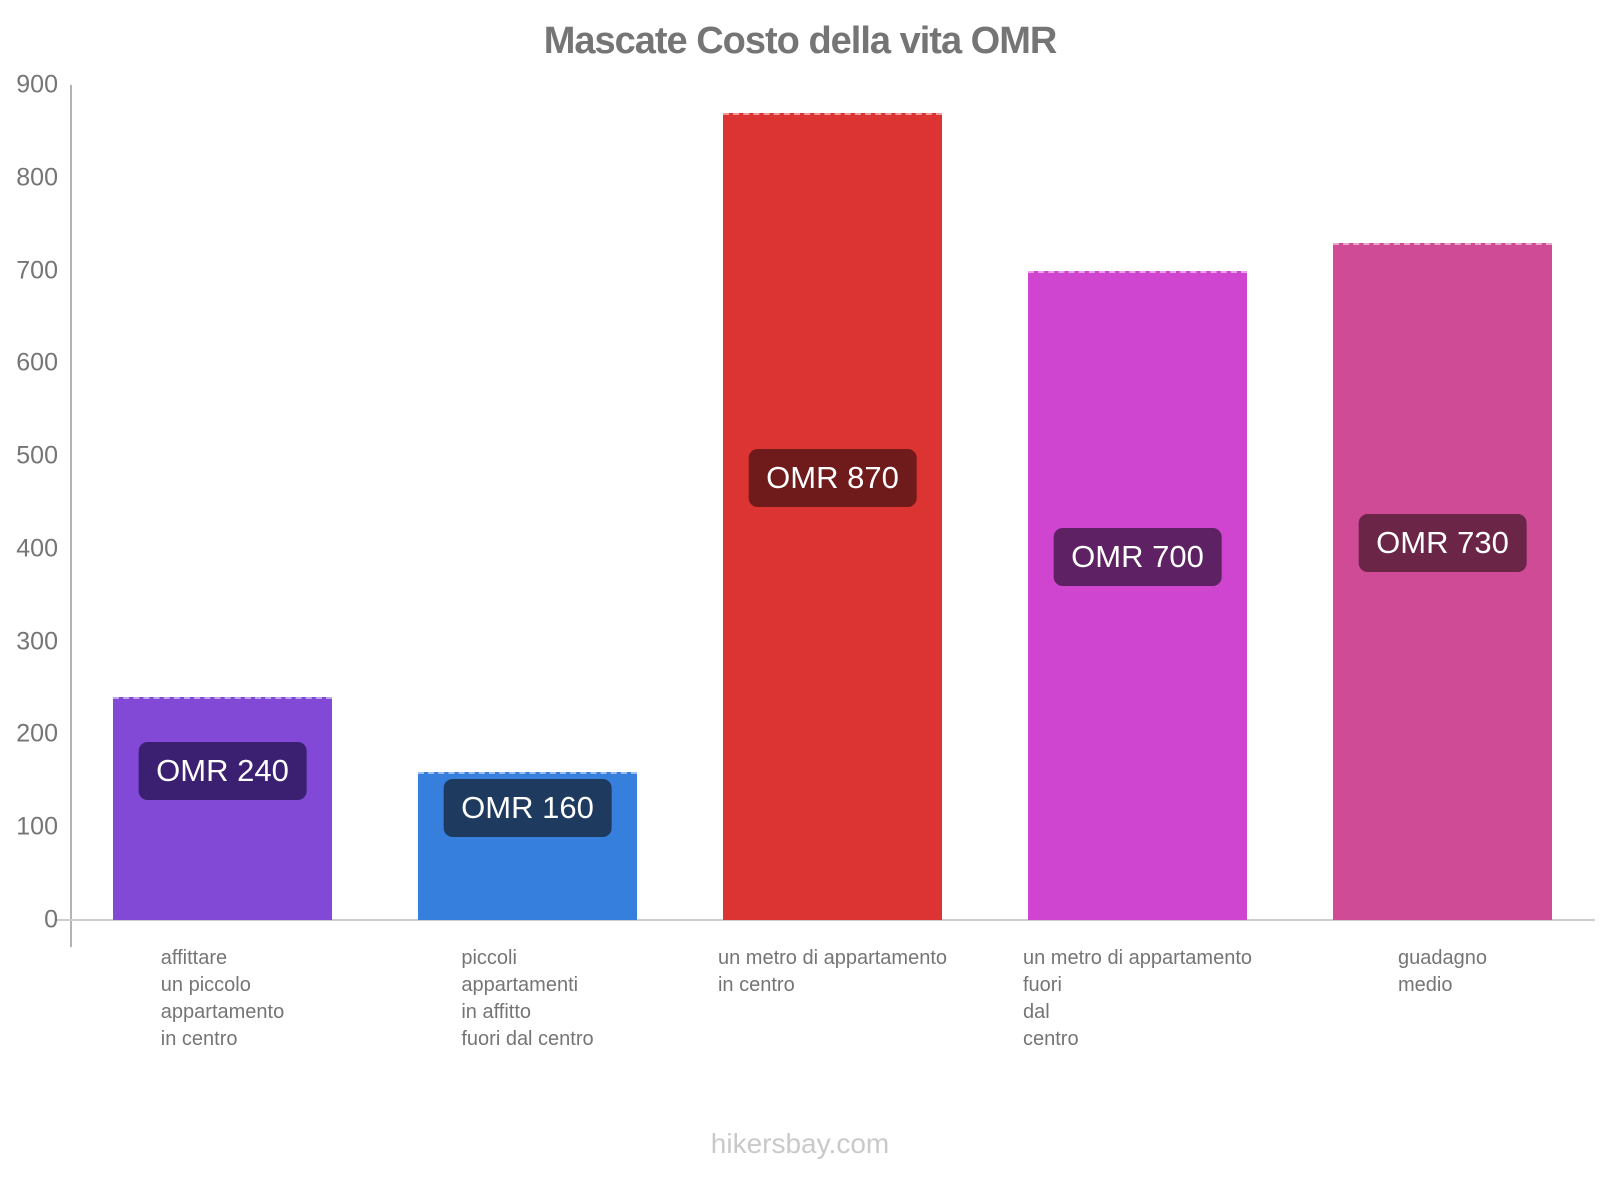  Describe the element at coordinates (37, 270) in the screenshot. I see `y-tick-label: 700` at that location.